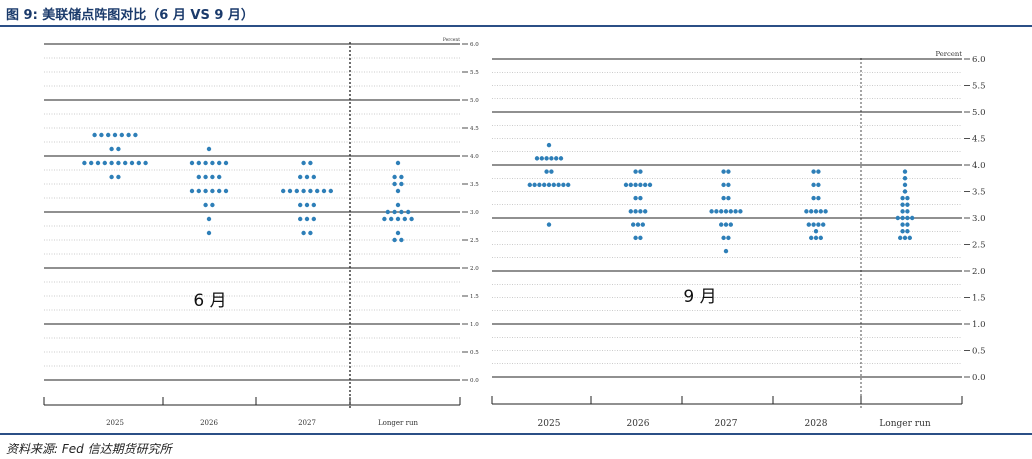  I want to click on y-tick-label: 6.0, so click(474, 45).